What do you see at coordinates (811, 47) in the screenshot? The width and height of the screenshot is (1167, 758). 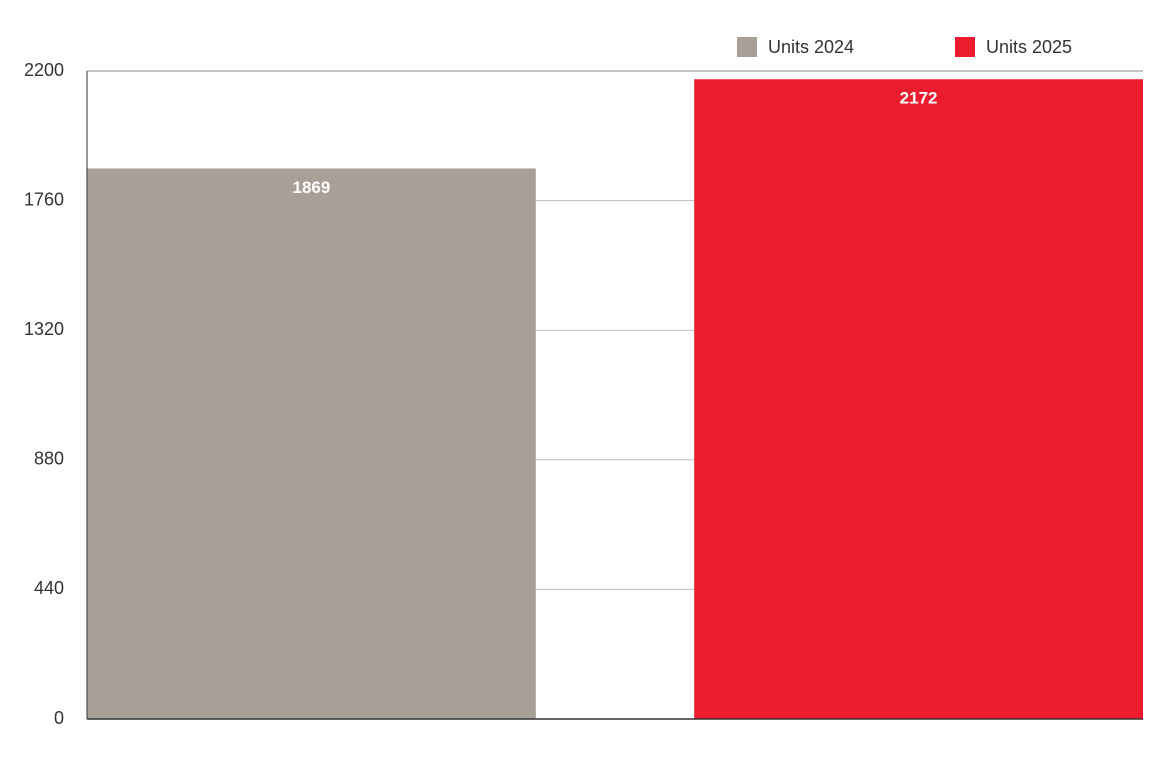 I see `legend-label: Units 2024` at bounding box center [811, 47].